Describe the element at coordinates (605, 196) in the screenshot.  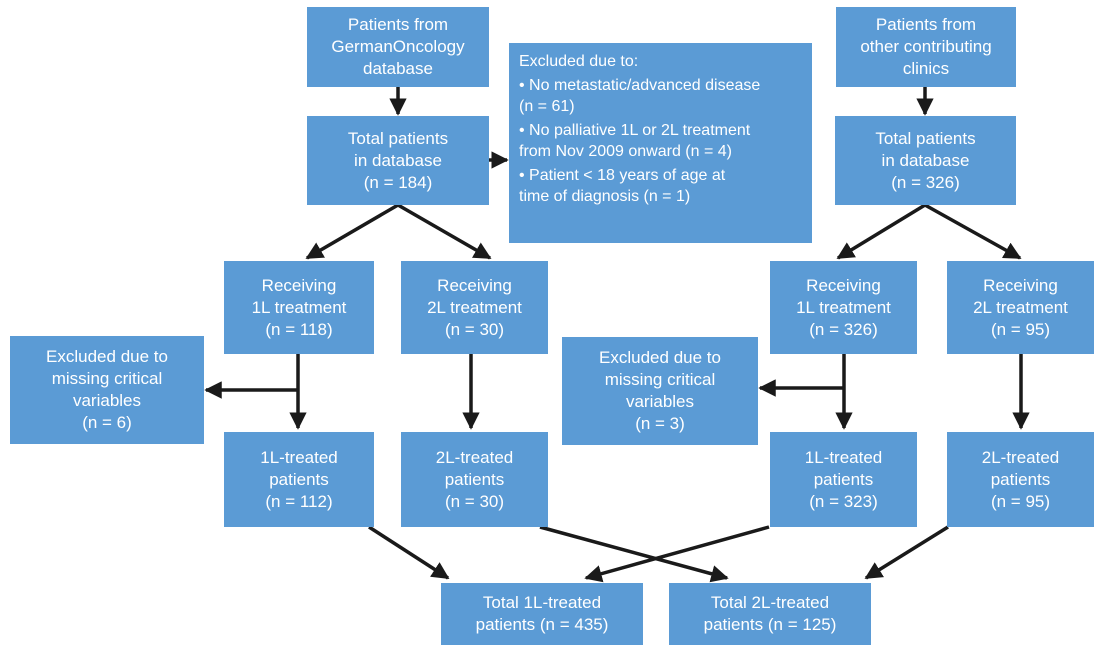
I see `center-exclusion-item-3-line-2: time of diagnosis (n = 1)` at that location.